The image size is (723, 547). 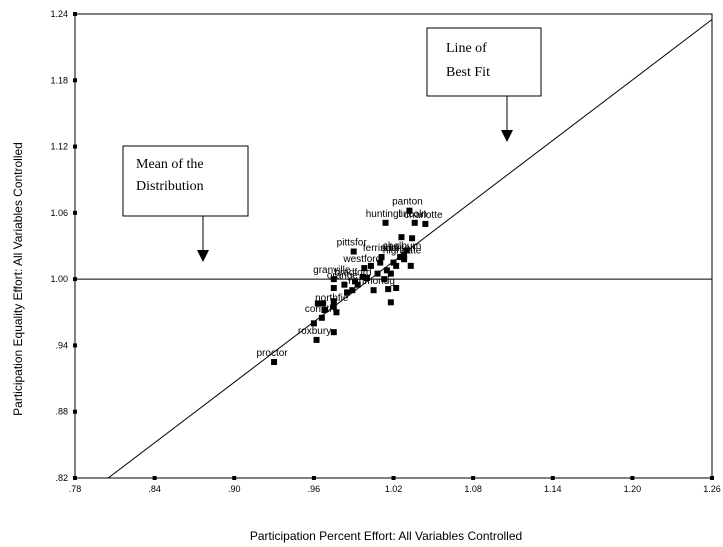 I want to click on x-tick-label: 1.20, so click(x=633, y=489).